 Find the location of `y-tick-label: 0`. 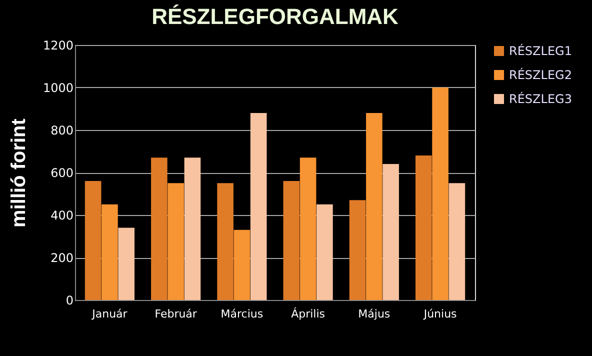

y-tick-label: 0 is located at coordinates (70, 301).